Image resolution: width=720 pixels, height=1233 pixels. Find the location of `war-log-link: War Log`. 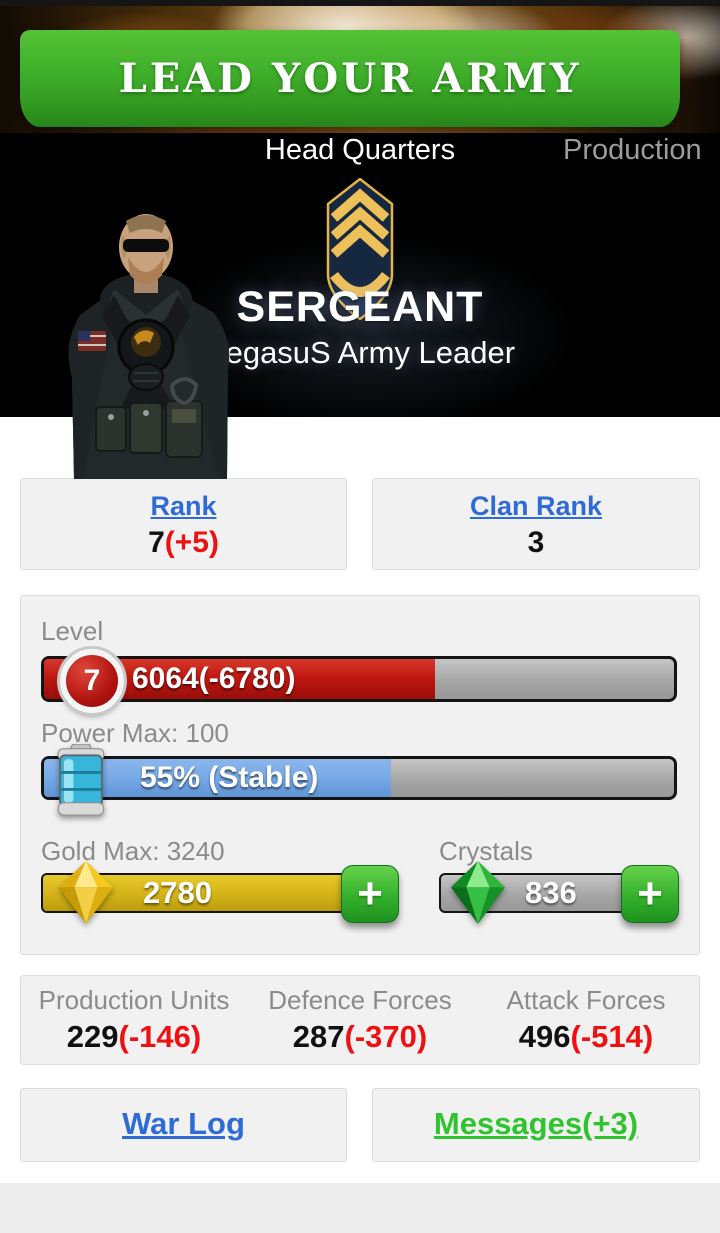

war-log-link: War Log is located at coordinates (183, 1123).